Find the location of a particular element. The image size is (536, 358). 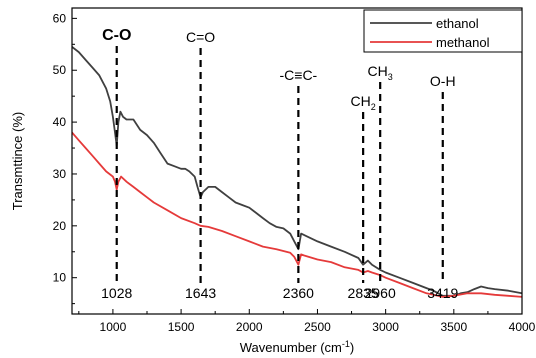

y-axis-label: Transmttince (%) is located at coordinates (17, 161).